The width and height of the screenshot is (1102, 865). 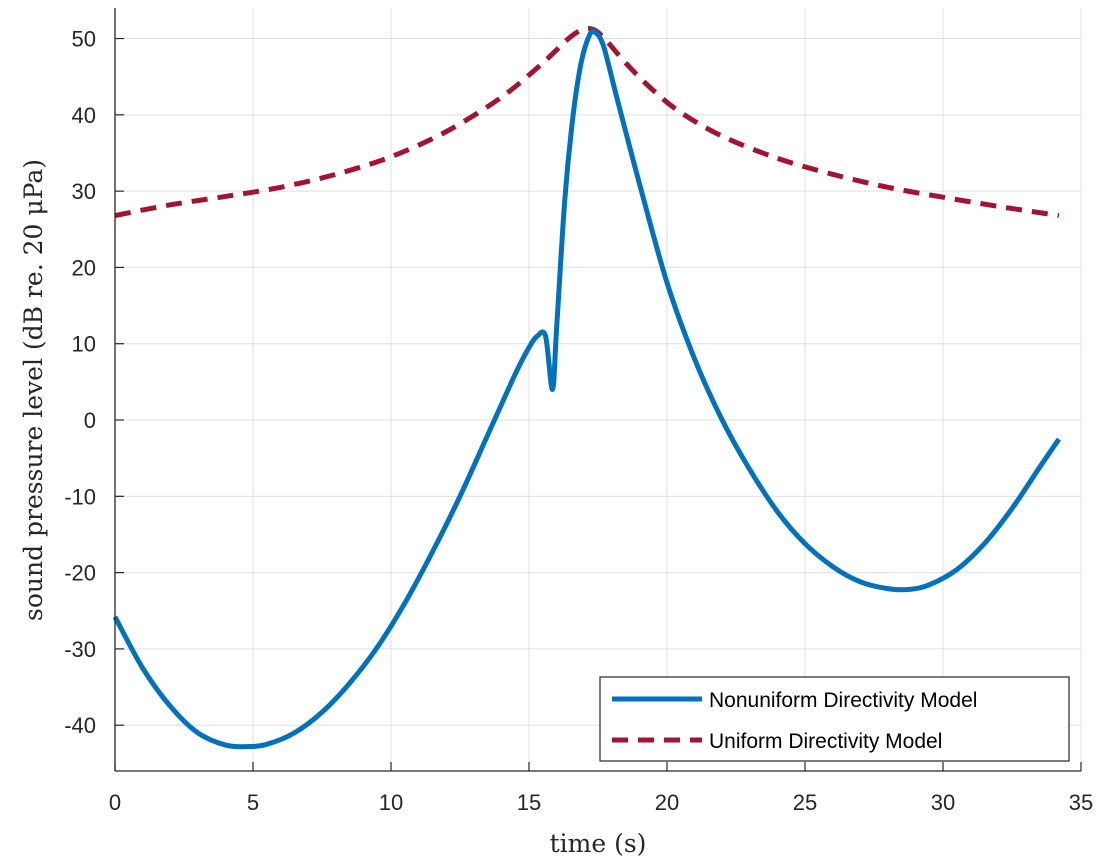 What do you see at coordinates (33, 390) in the screenshot?
I see `y-axis-title: sound pressure level (dB re. 20 μPa)` at bounding box center [33, 390].